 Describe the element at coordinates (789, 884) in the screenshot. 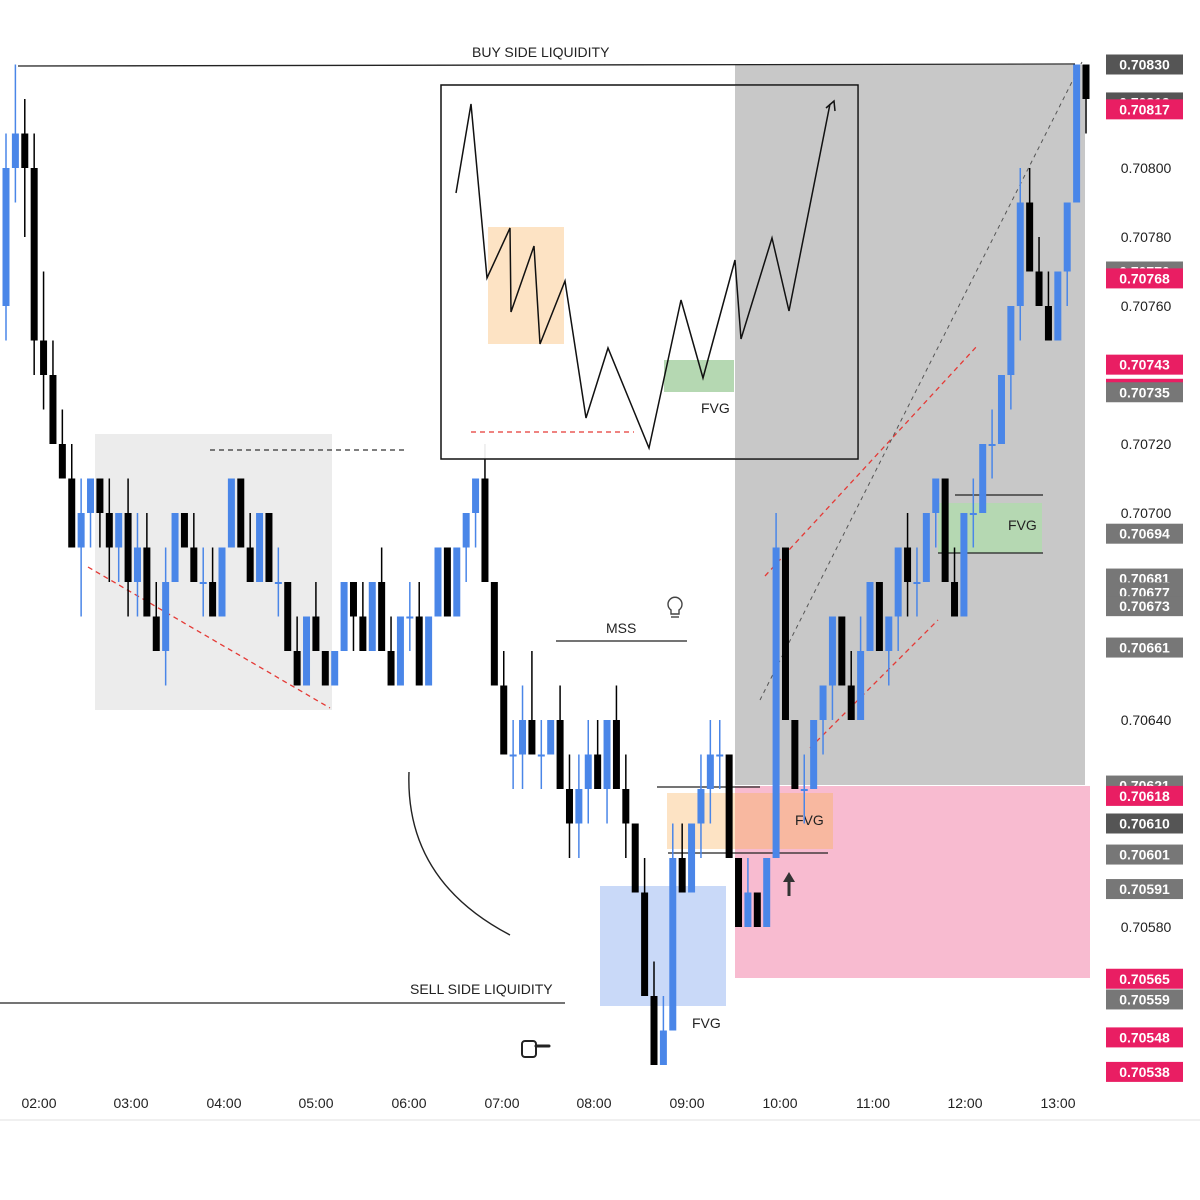

I see `up-arrow-icon` at that location.